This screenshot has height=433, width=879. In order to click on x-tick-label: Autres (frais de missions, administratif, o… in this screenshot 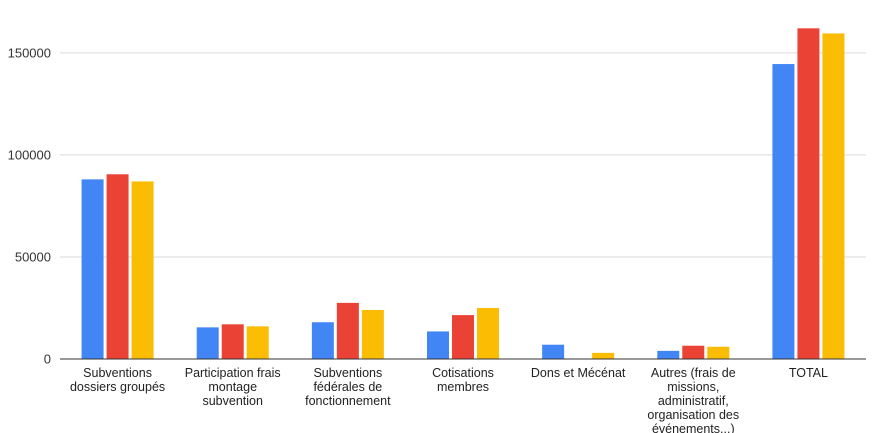, I will do `click(693, 399)`.